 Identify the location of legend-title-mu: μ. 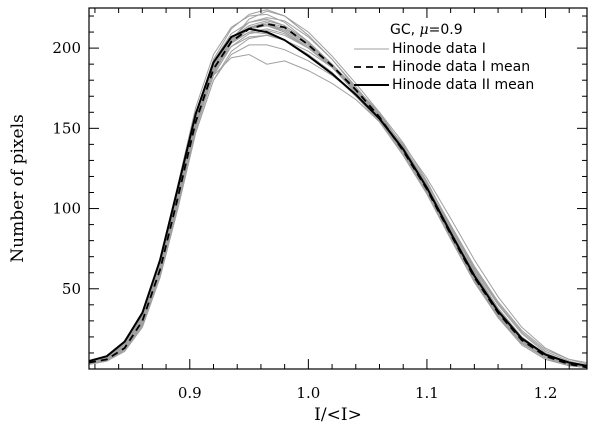
(424, 30).